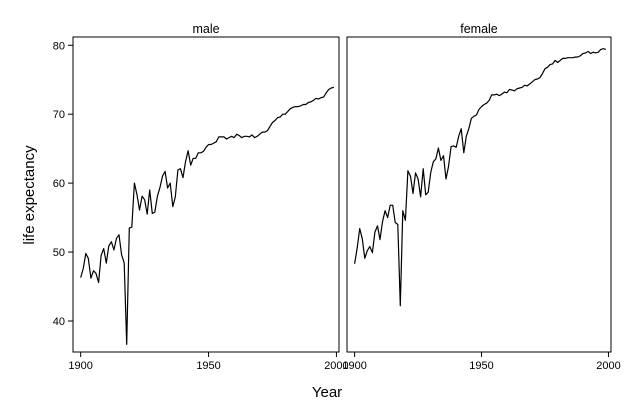 Image resolution: width=630 pixels, height=420 pixels. What do you see at coordinates (479, 29) in the screenshot?
I see `panel-label-female: female` at bounding box center [479, 29].